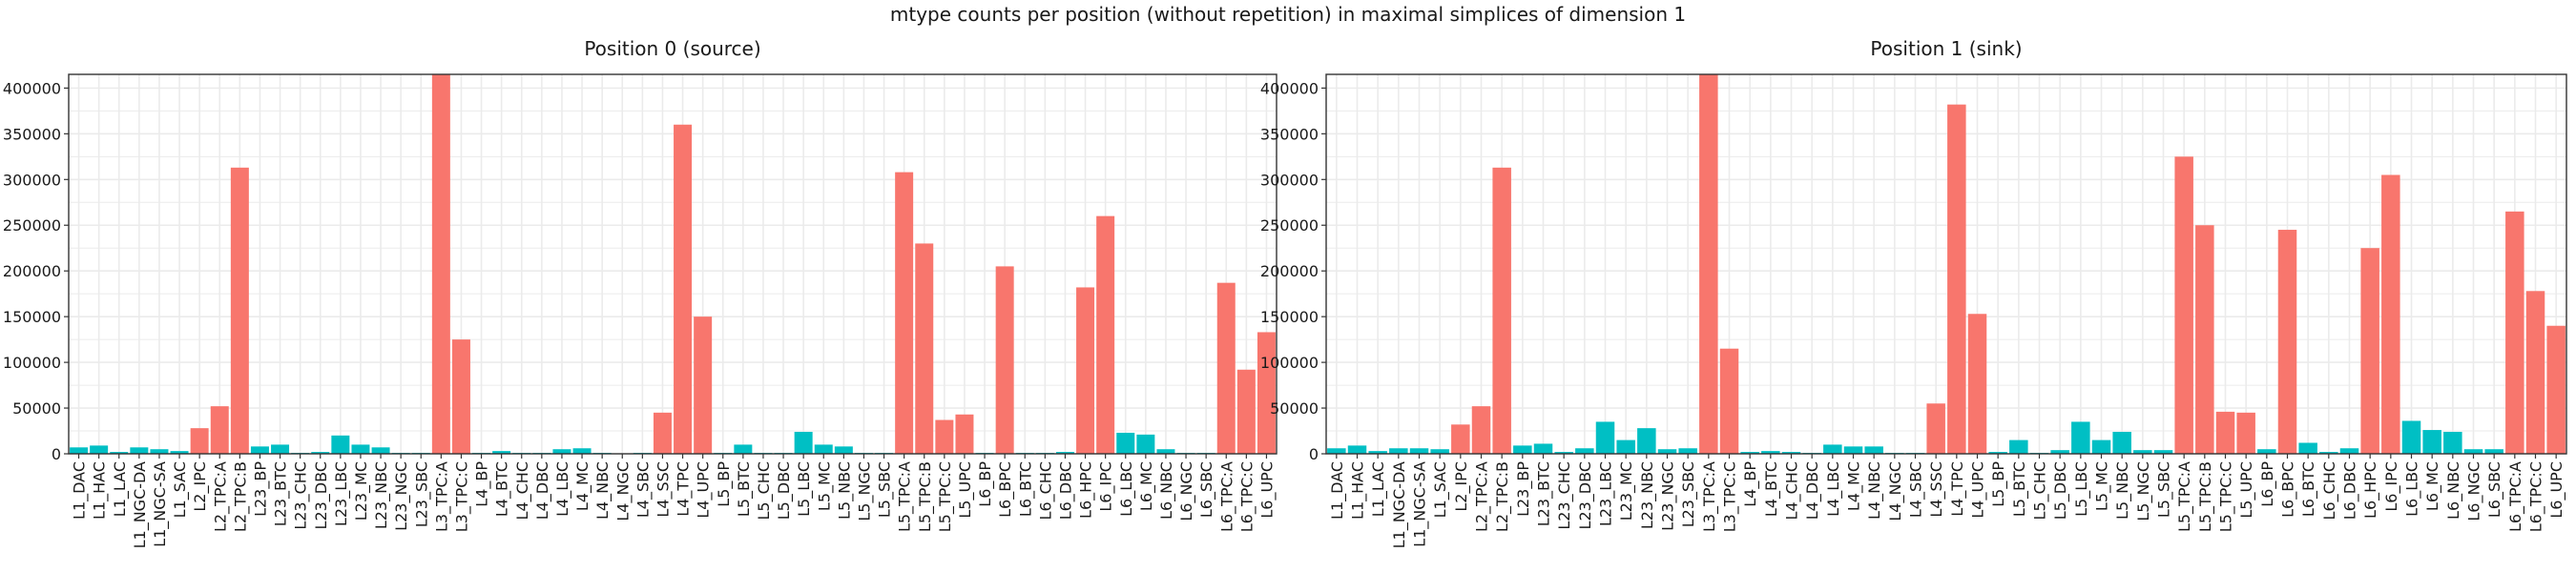  What do you see at coordinates (2121, 442) in the screenshot?
I see `bar-l5-nbc` at bounding box center [2121, 442].